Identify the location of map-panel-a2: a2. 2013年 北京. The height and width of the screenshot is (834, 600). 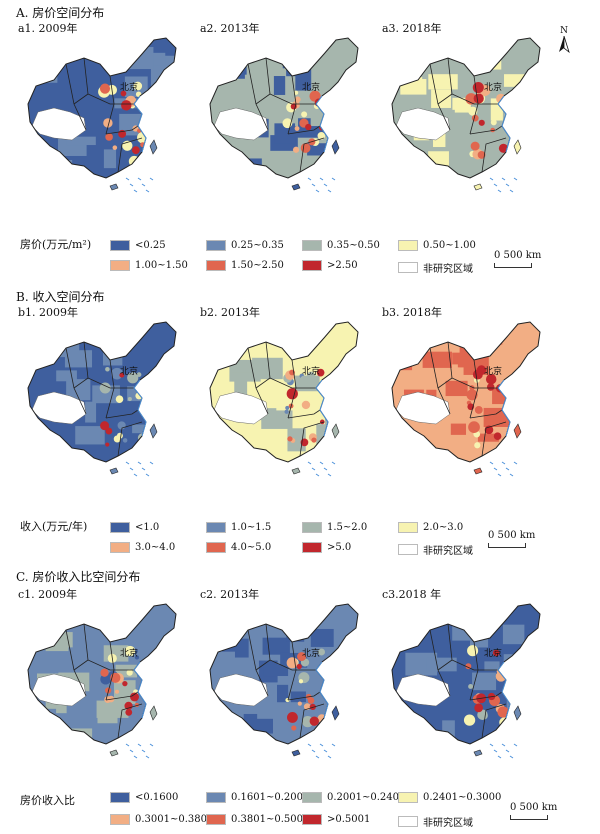
(285, 111).